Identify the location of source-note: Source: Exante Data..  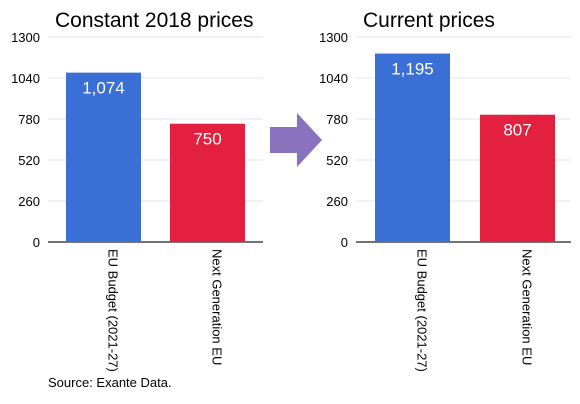
(110, 382).